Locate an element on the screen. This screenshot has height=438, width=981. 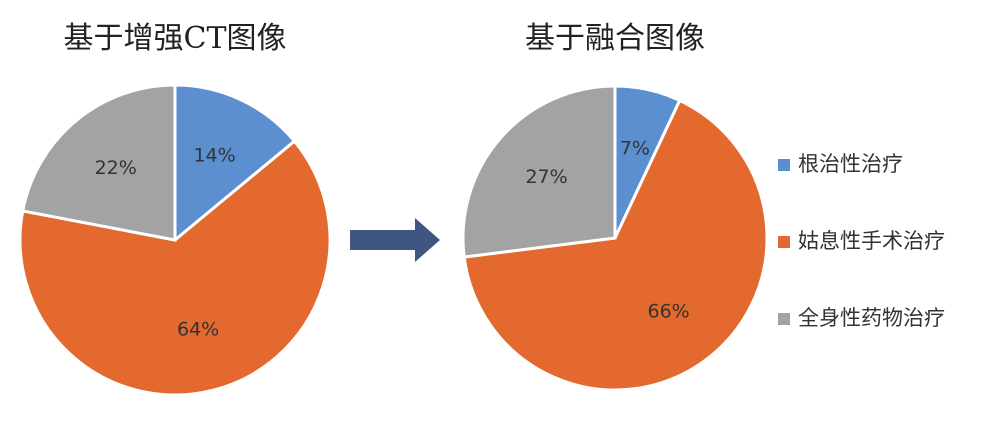
value-label: 66% is located at coordinates (668, 311).